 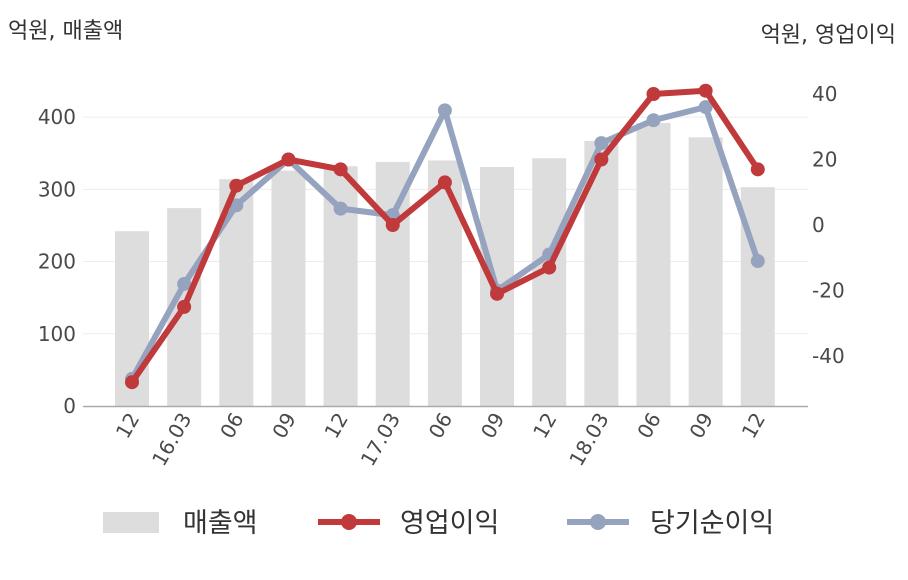 I want to click on right-axis-unit-label: 억원, 영업이익, so click(x=828, y=35).